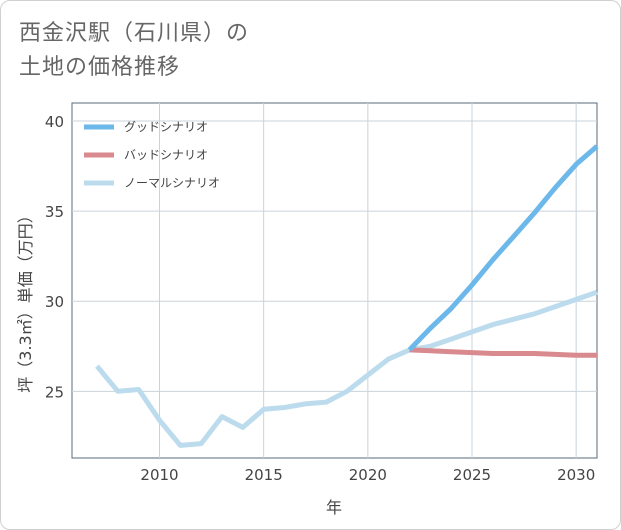 The image size is (621, 530). What do you see at coordinates (334, 507) in the screenshot?
I see `x-axis-label: 年` at bounding box center [334, 507].